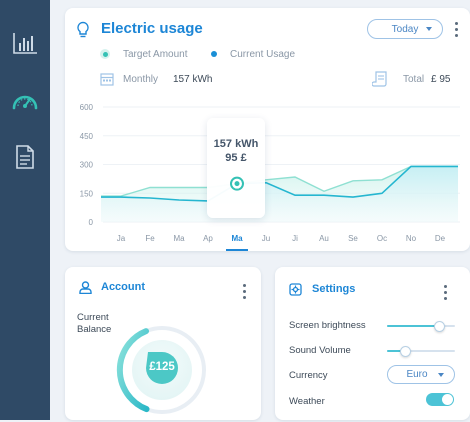 The image size is (470, 422). I want to click on account-more-icon, so click(245, 291).